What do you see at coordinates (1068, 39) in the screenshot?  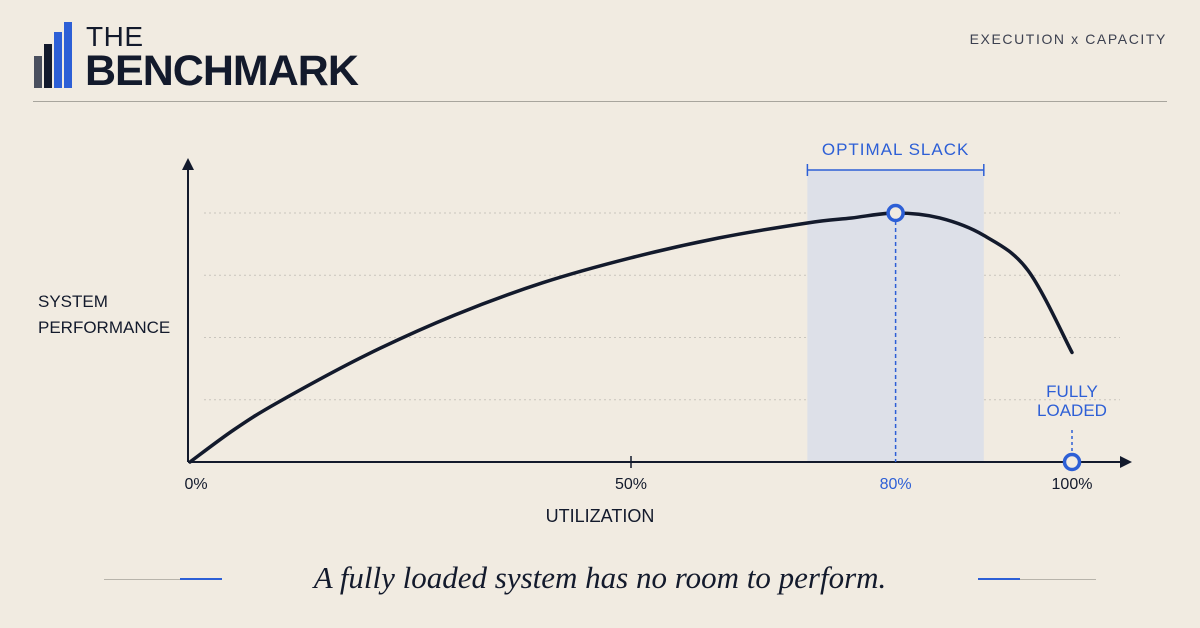 I see `tagline: EXECUTION x CAPACITY` at bounding box center [1068, 39].